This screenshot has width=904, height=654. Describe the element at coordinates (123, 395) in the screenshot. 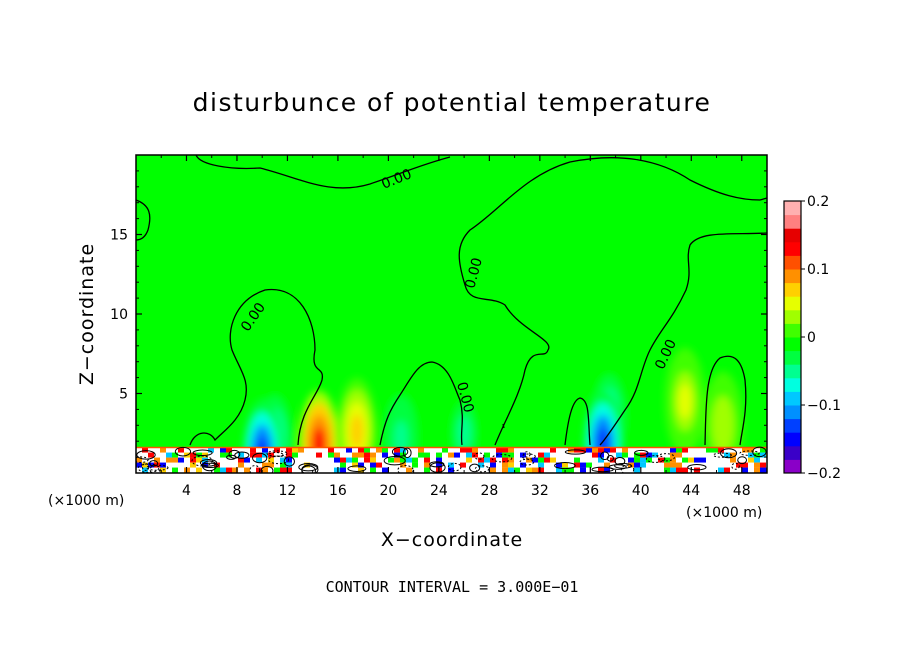

I see `y-tick-label: 5` at that location.